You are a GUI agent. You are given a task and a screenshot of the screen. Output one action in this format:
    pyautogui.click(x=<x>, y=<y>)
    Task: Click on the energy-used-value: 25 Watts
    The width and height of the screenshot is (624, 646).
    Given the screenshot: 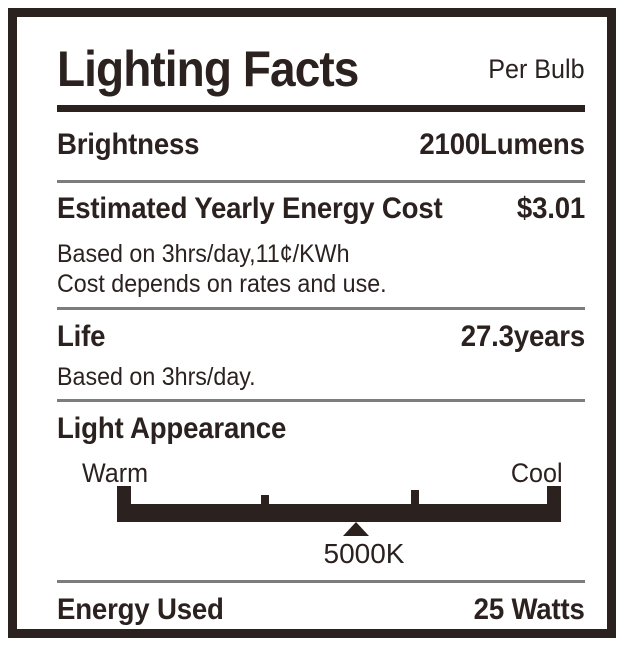 What is the action you would take?
    pyautogui.click(x=529, y=609)
    